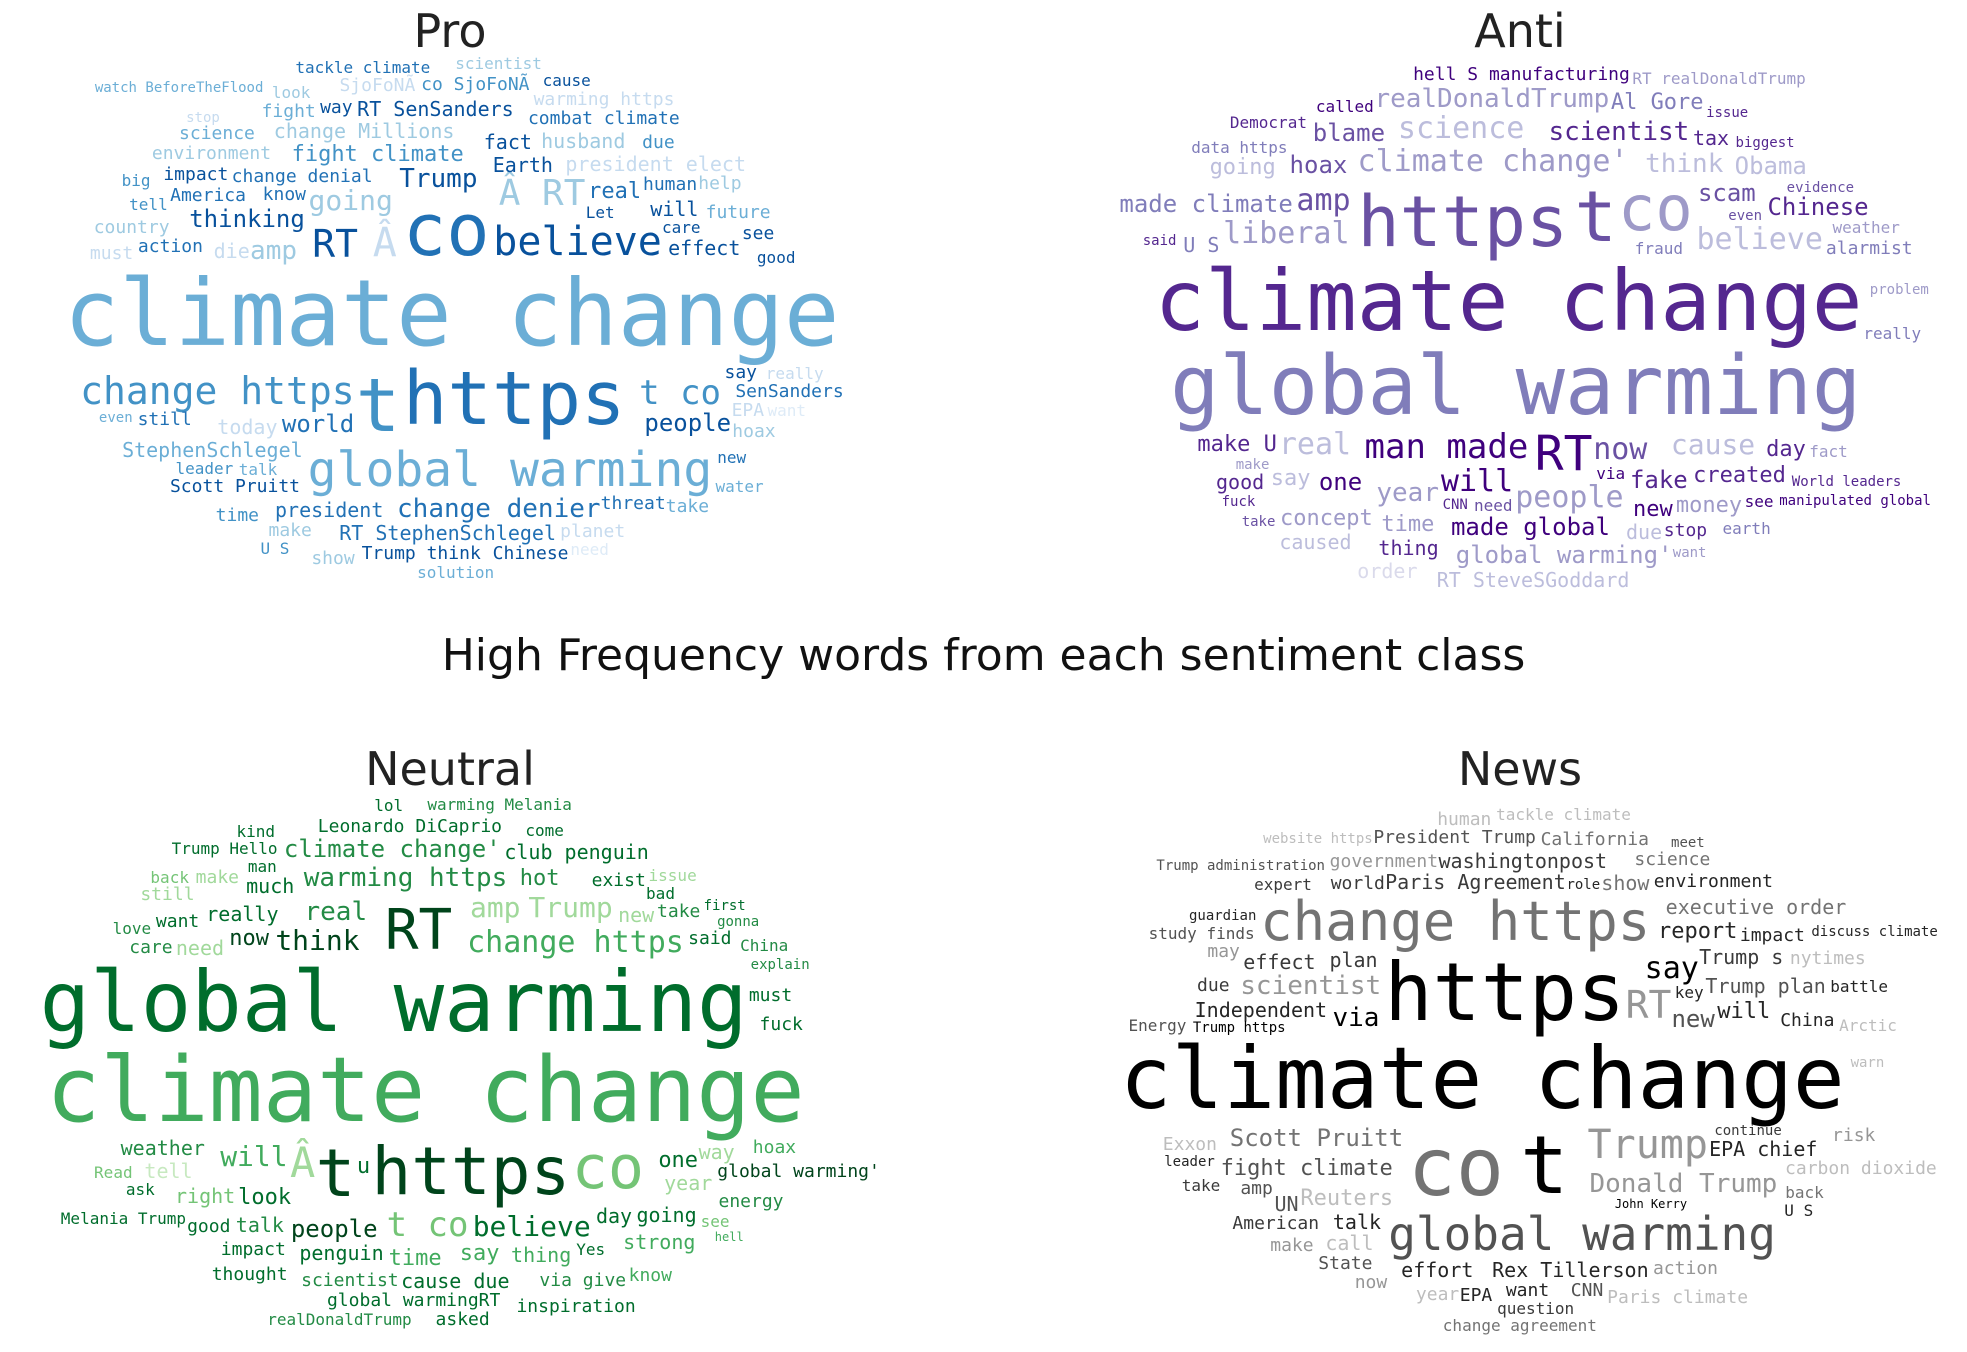 The height and width of the screenshot is (1352, 1967). Describe the element at coordinates (1689, 993) in the screenshot. I see `cloud-word: key` at that location.